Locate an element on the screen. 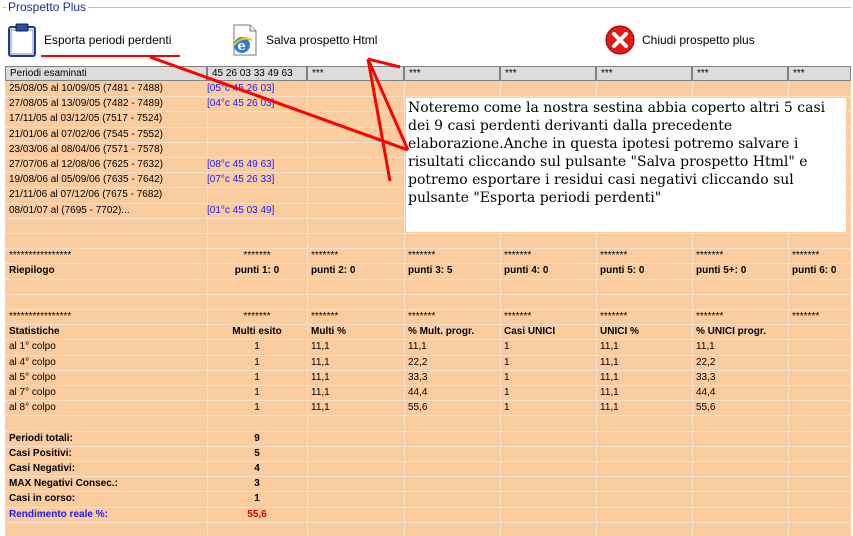 The image size is (853, 536). period-range: 21/11/06 al 07/12/06 (7675 - 7682) is located at coordinates (86, 194).